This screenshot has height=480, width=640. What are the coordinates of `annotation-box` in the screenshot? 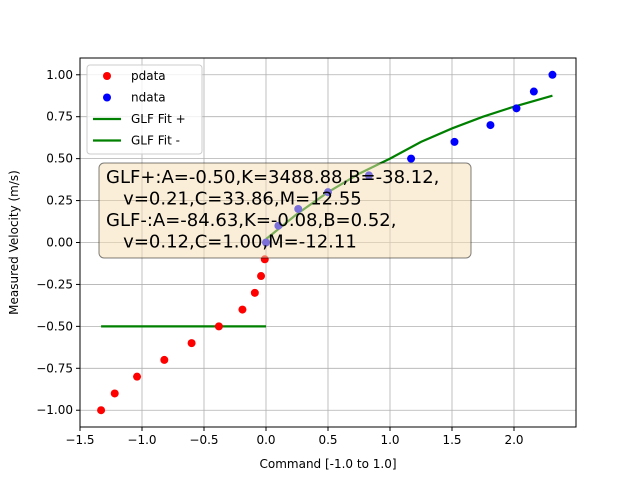 It's located at (285, 210).